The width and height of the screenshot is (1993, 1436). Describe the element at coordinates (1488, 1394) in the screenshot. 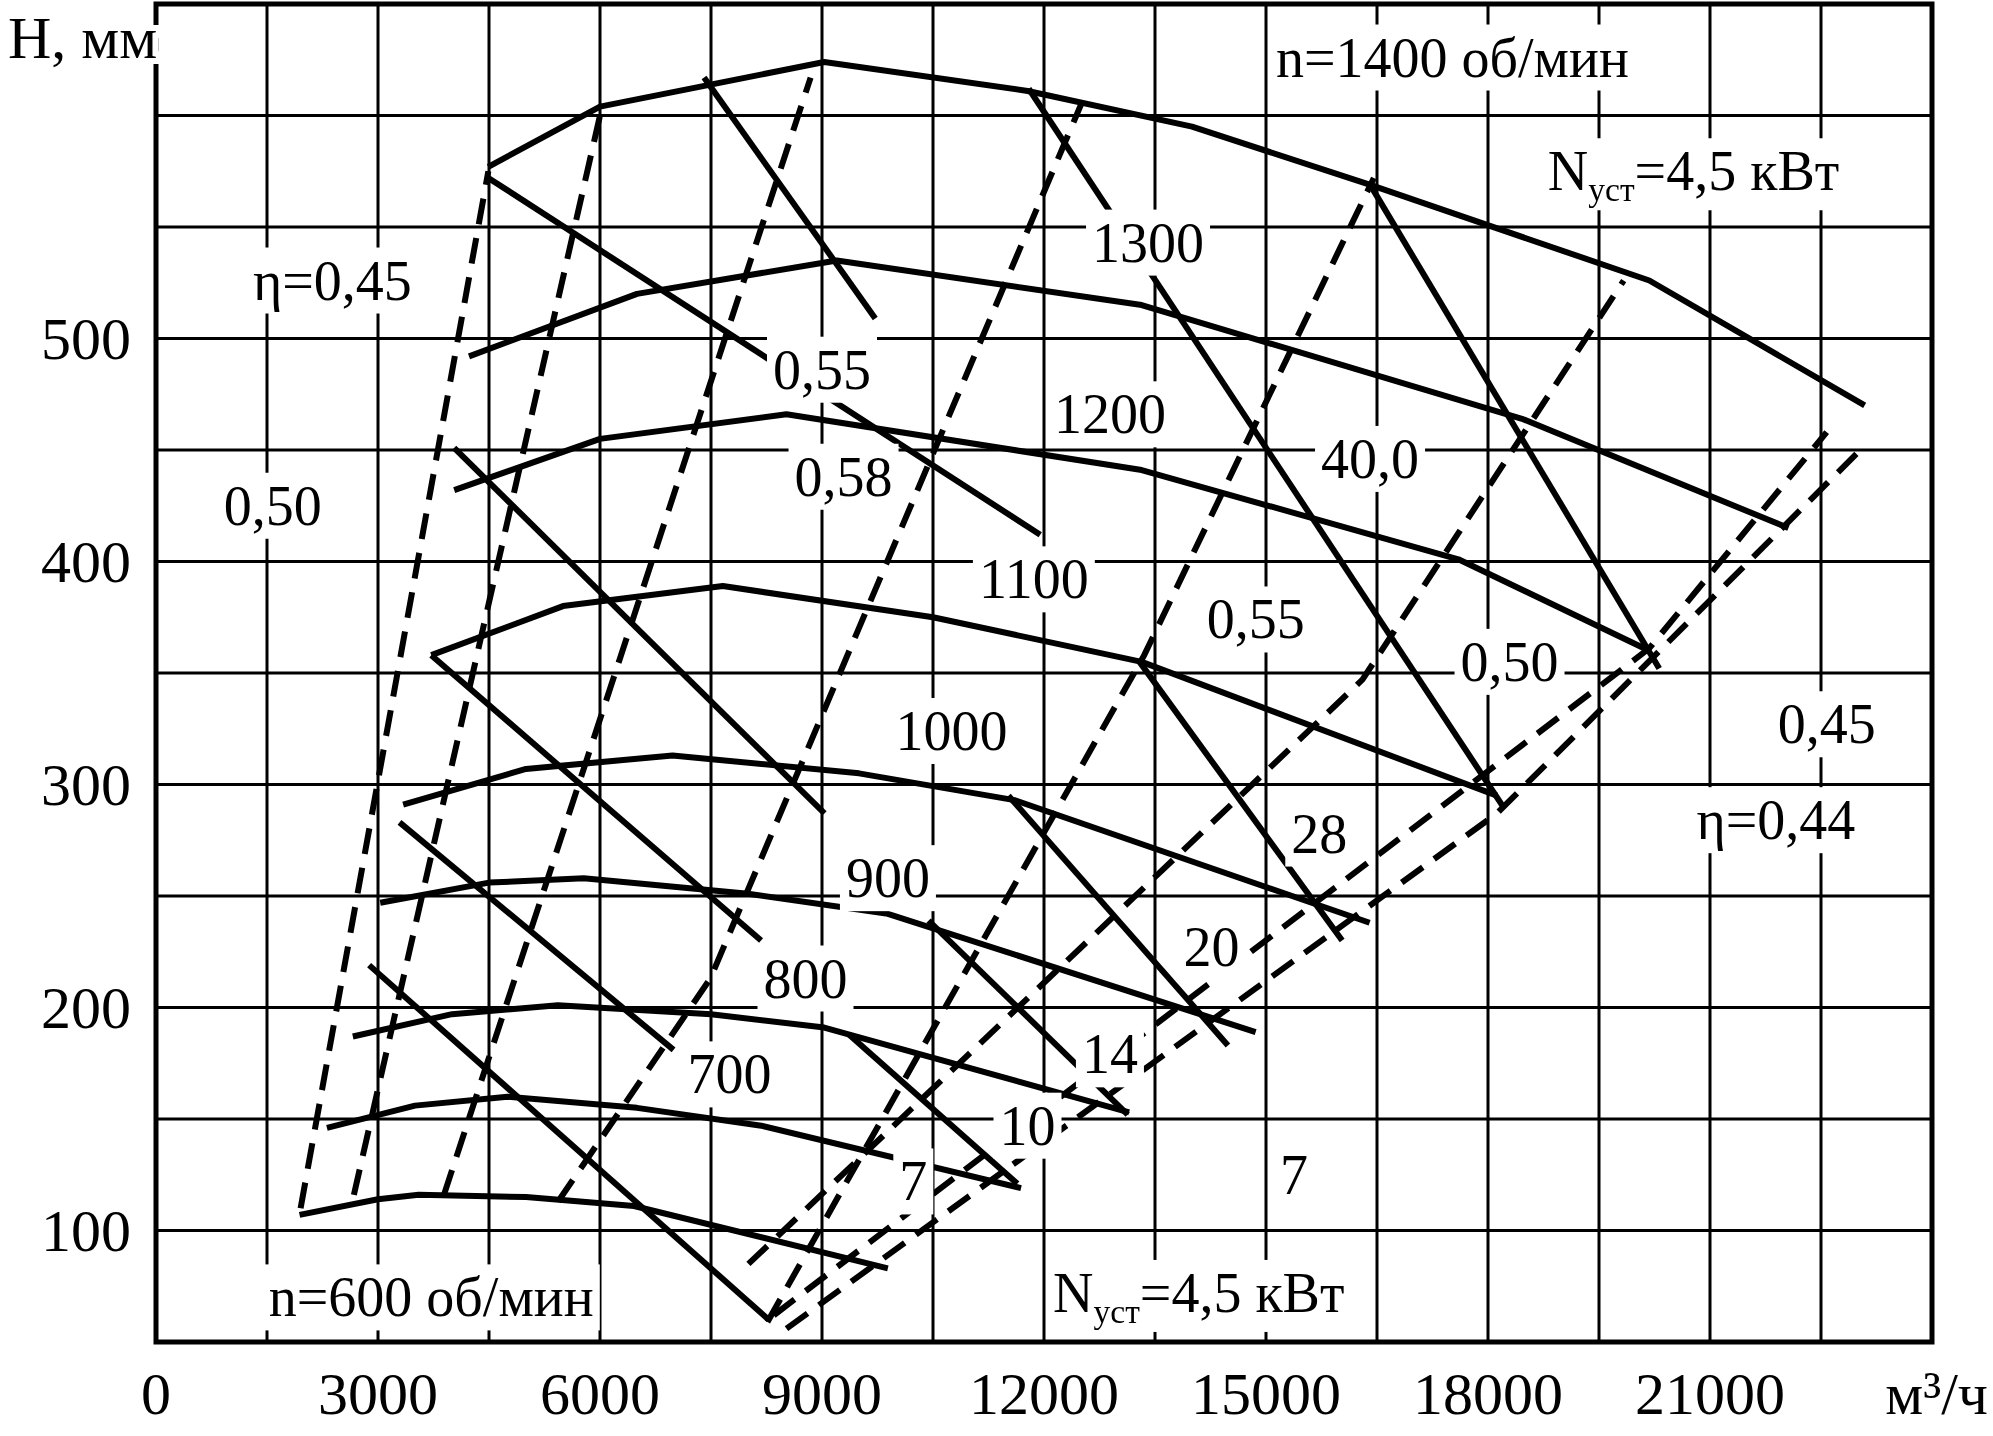

I see `x-tick-label: 18000` at that location.